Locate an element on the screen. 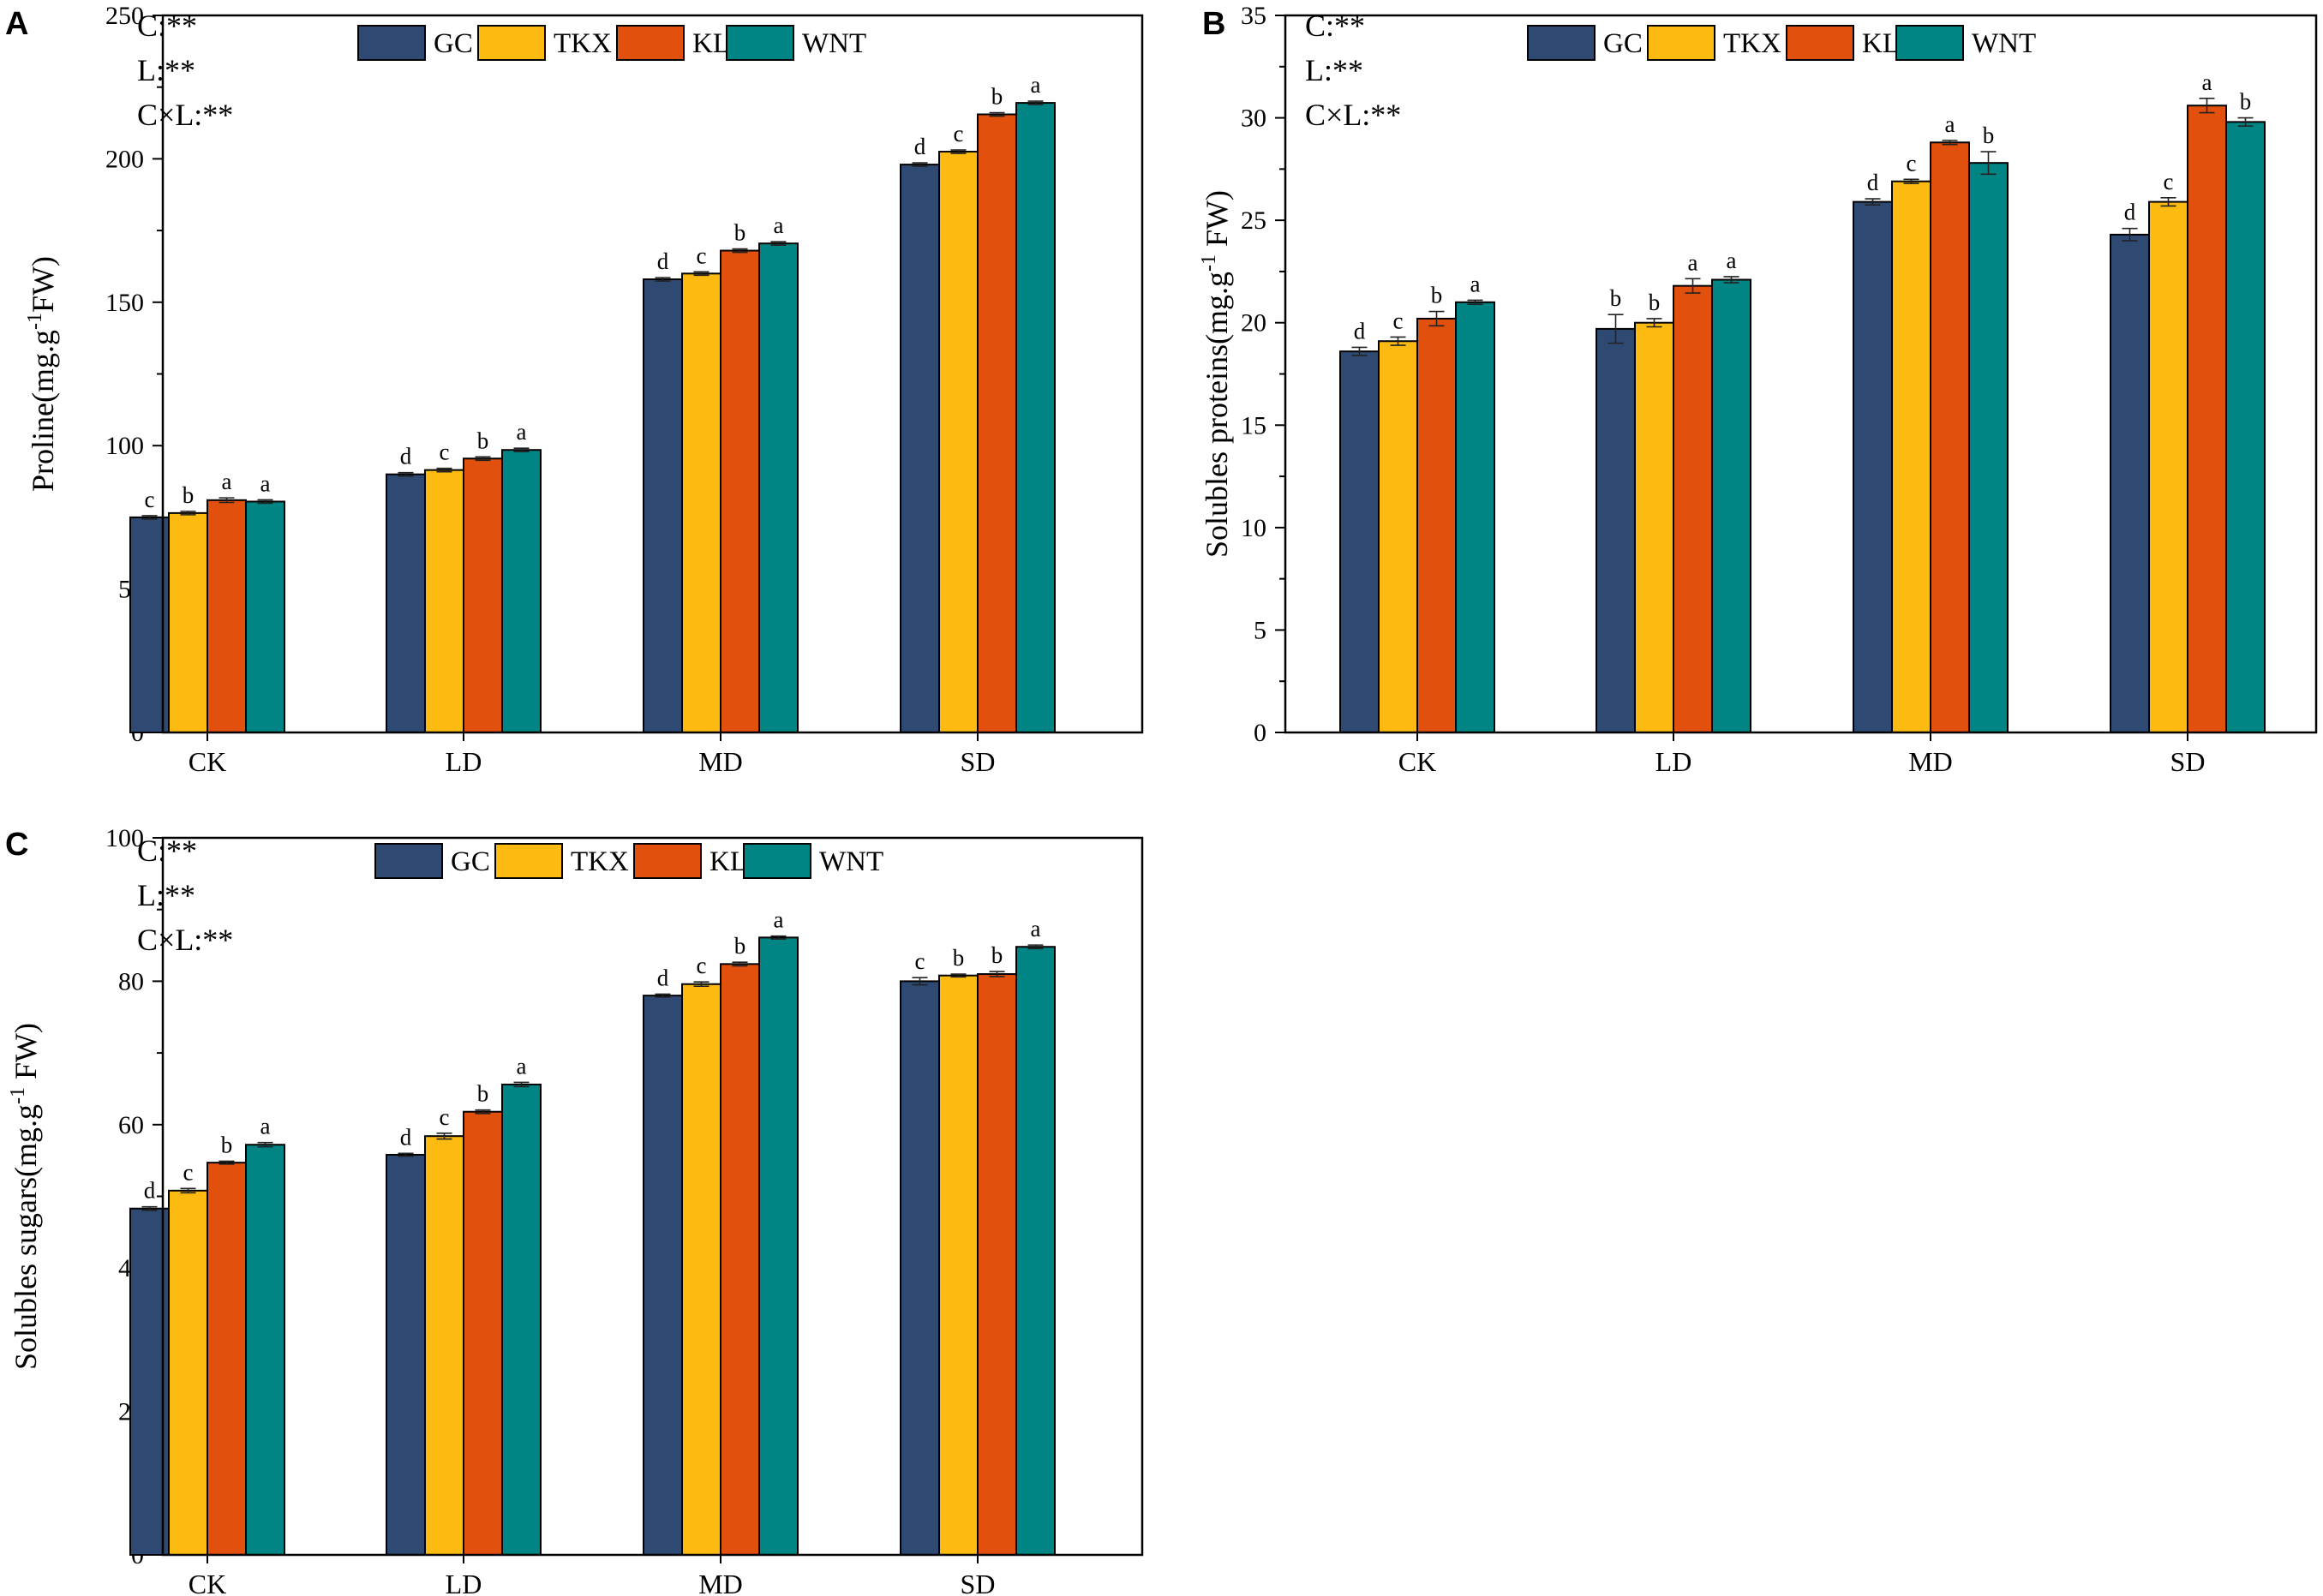  panel-label-a: A is located at coordinates (17, 24).